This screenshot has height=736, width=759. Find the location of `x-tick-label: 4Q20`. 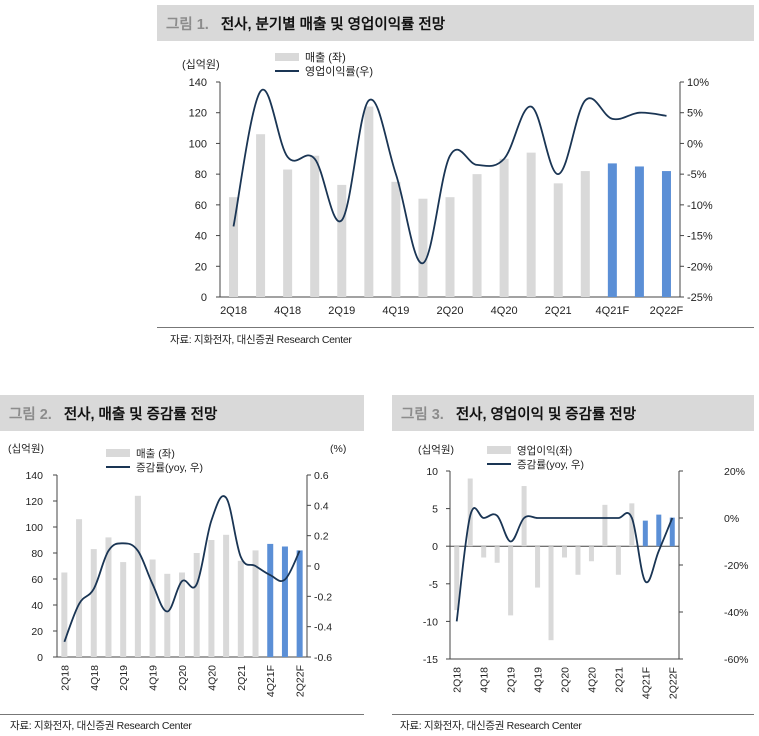

x-tick-label: 4Q20 is located at coordinates (212, 678).